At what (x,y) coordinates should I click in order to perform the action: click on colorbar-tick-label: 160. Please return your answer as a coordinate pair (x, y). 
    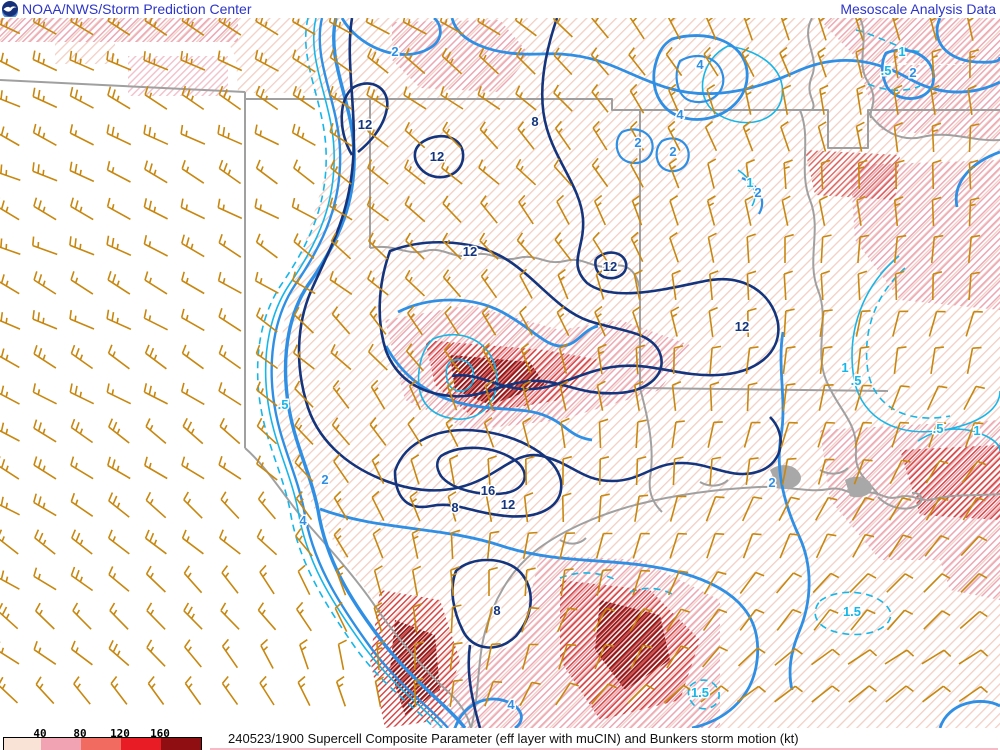
    Looking at the image, I should click on (160, 733).